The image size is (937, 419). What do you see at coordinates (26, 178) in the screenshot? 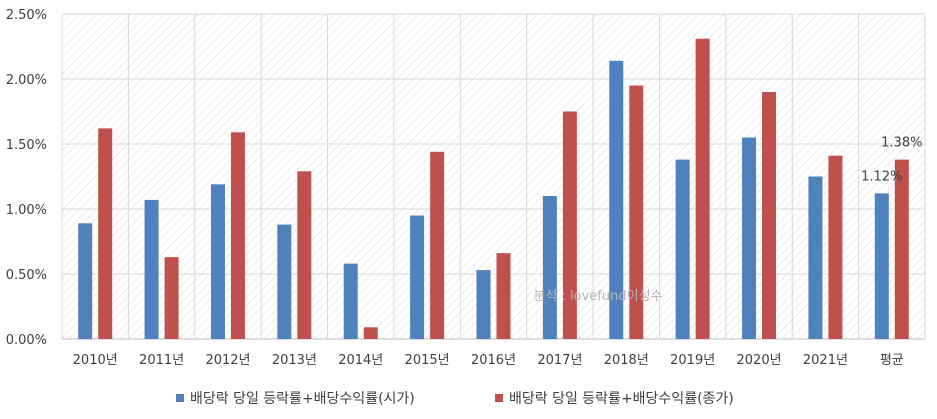
I see `y-axis-ticks: 0.00% 0.50% 1.00% 1.50% 2.00% 2.50%` at bounding box center [26, 178].